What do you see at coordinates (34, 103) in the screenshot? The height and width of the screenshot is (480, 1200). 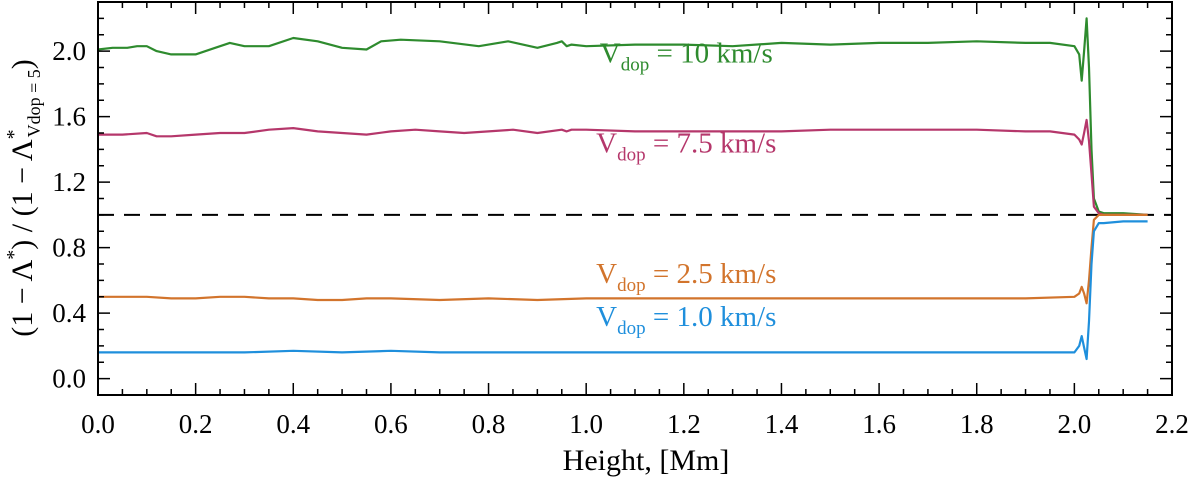 I see `y-axis-title-denominator-sub: Vdop = 5` at bounding box center [34, 103].